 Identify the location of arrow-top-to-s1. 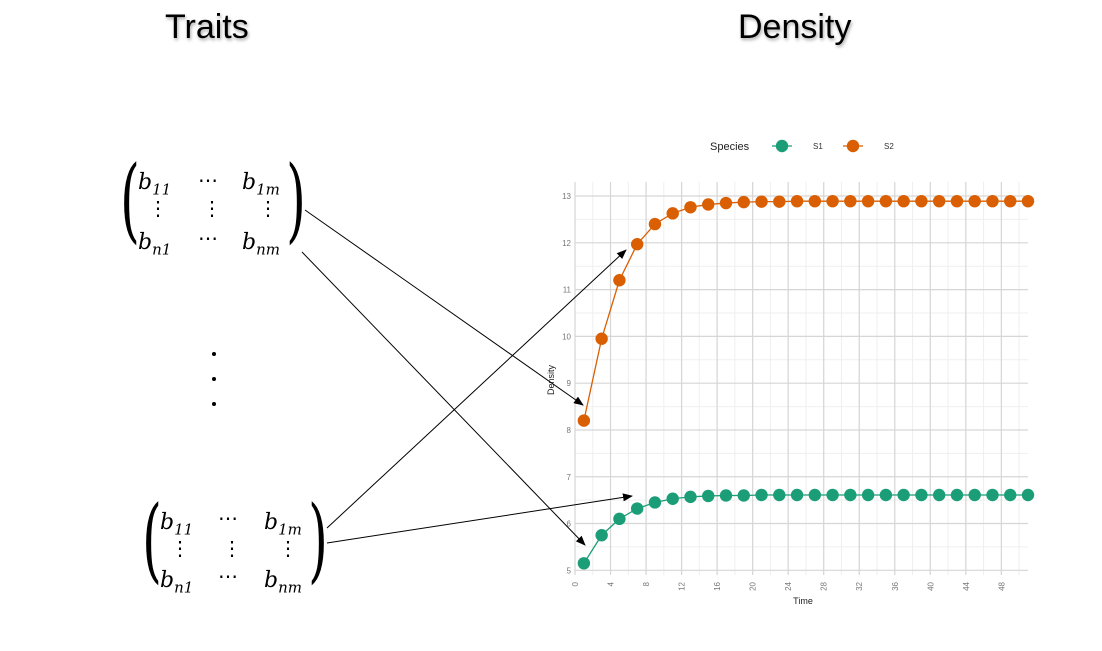
(443, 398).